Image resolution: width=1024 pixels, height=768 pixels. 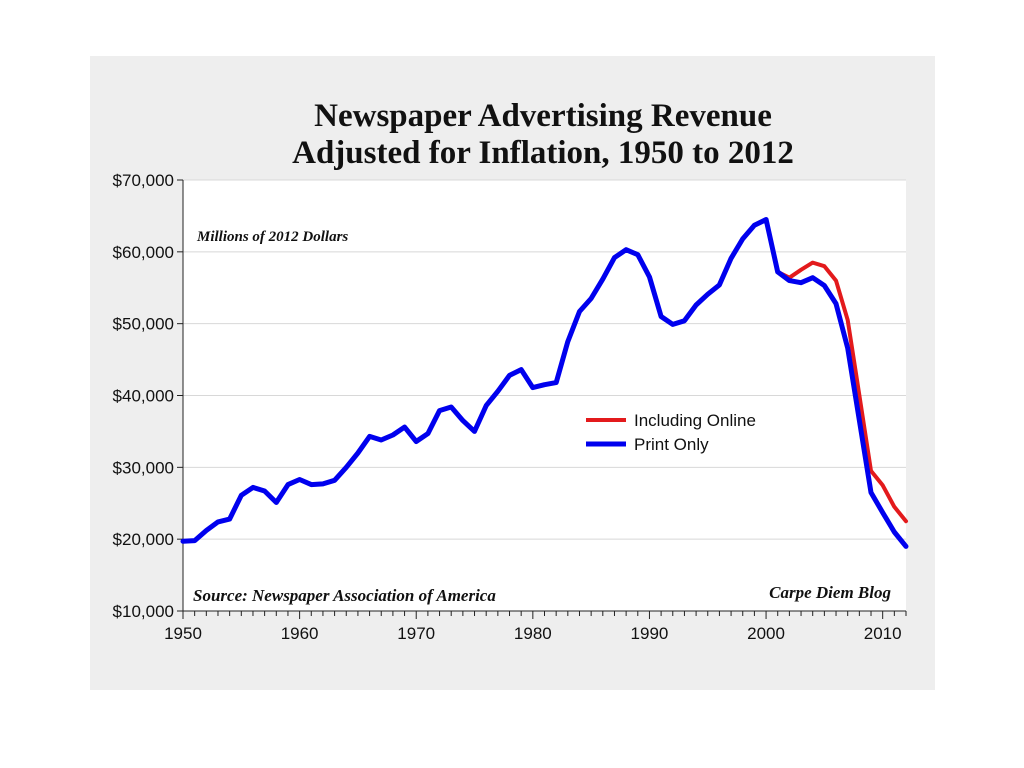 I want to click on legend-label-including-online: Including Online, so click(x=695, y=420).